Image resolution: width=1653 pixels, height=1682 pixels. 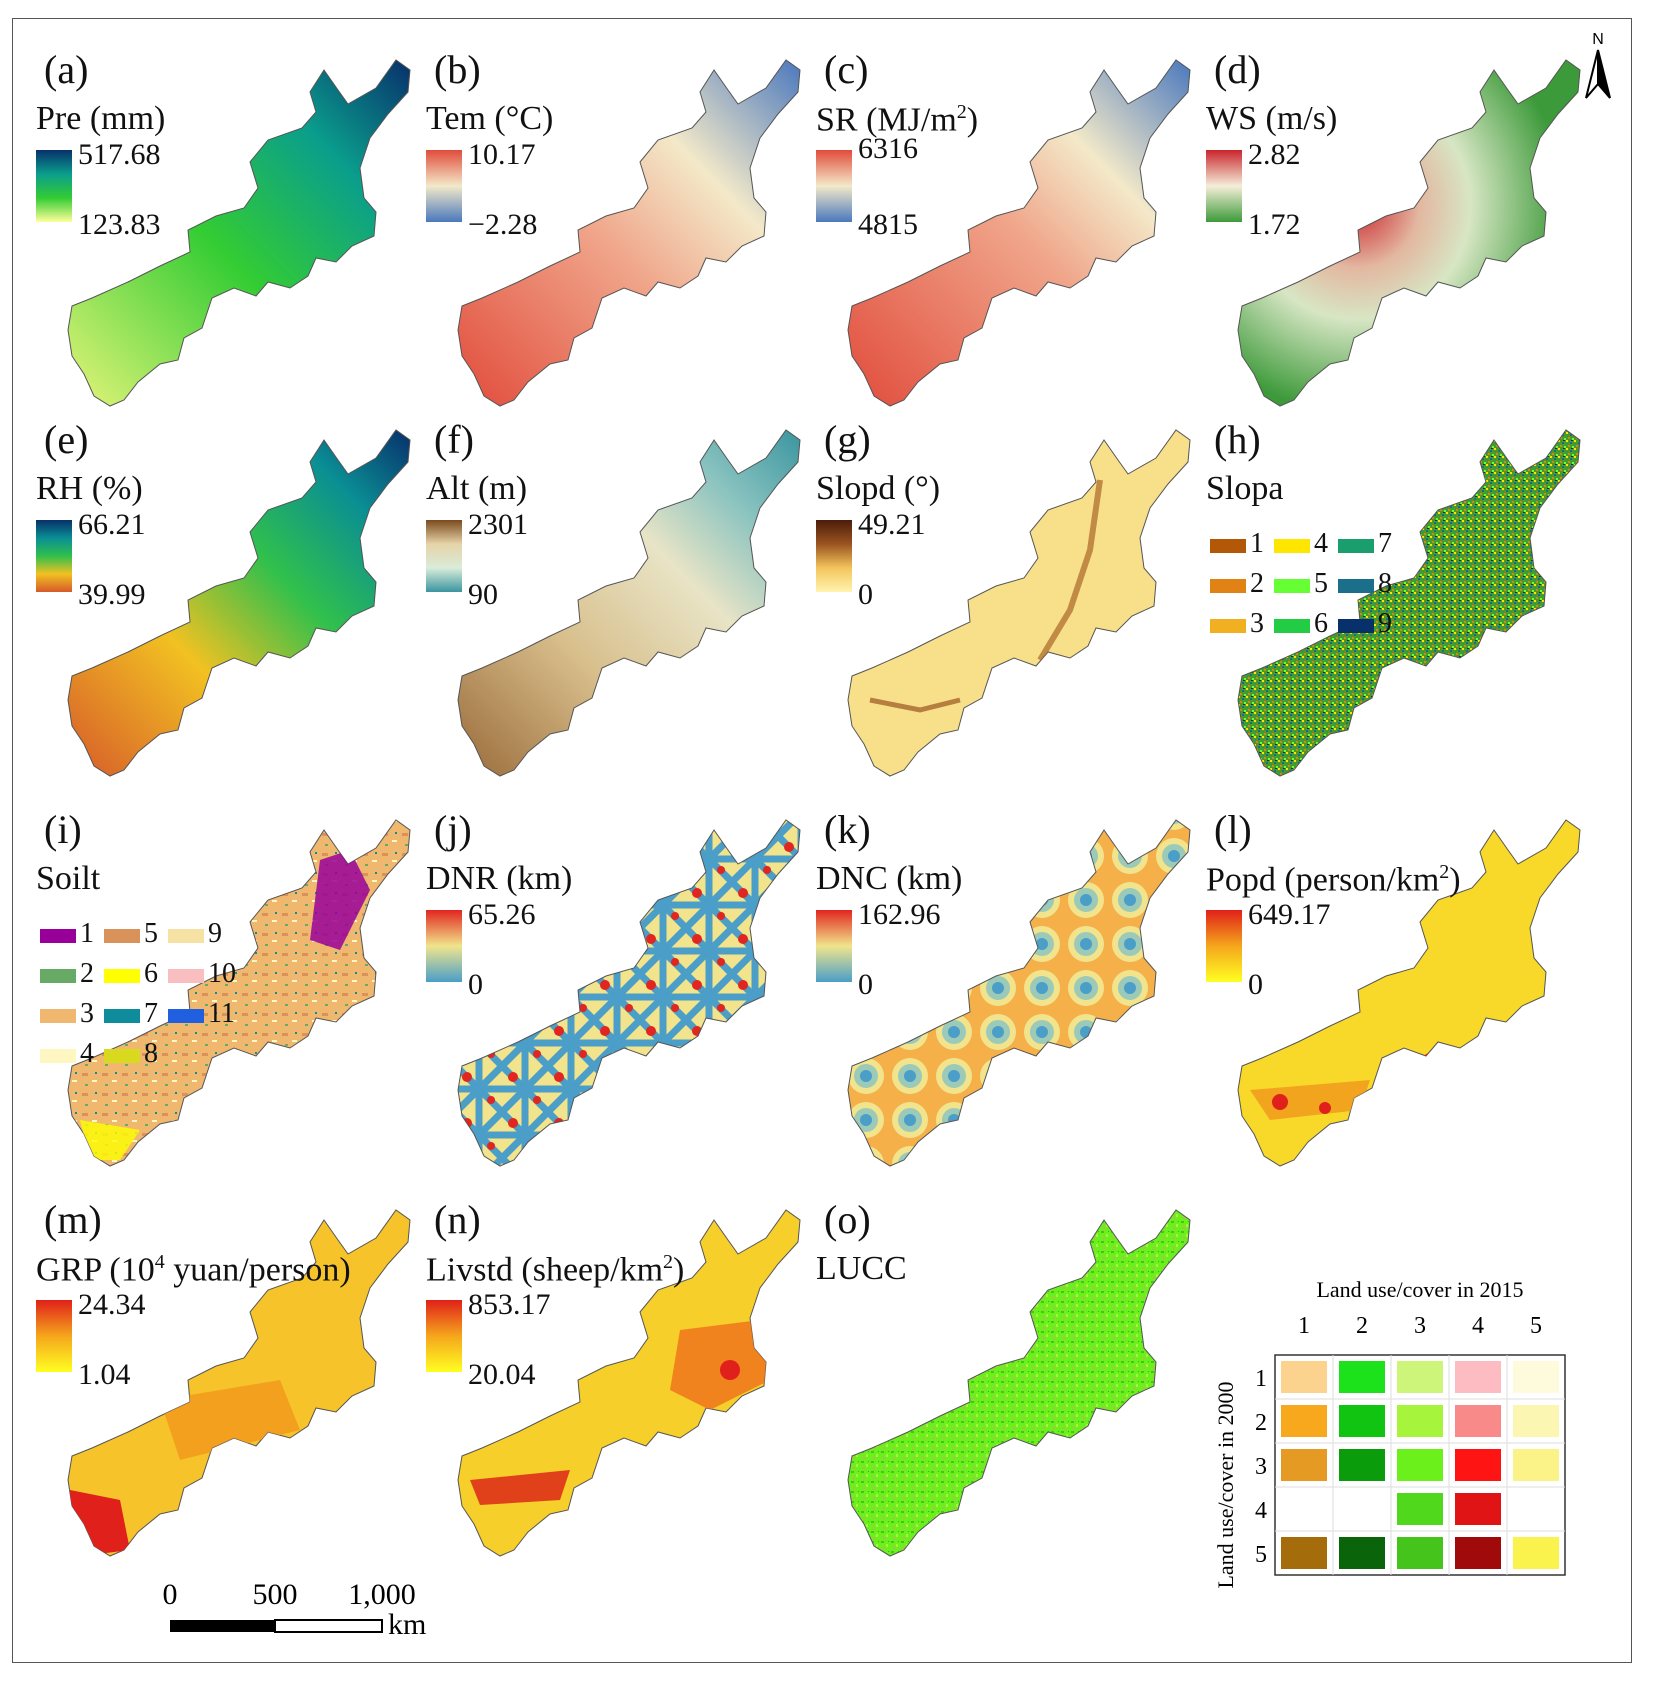 What do you see at coordinates (847, 1219) in the screenshot?
I see `panel-label: (o)` at bounding box center [847, 1219].